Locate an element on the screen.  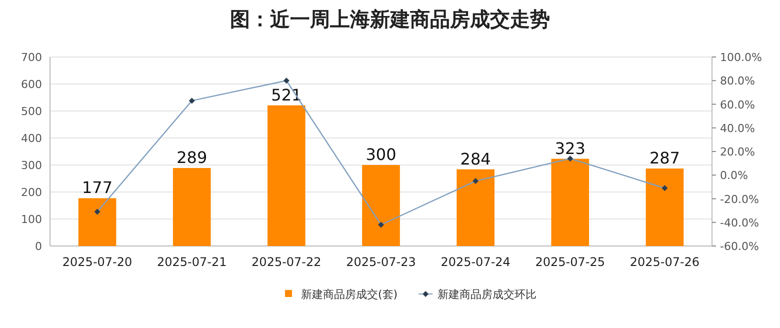
data-label: 521 is located at coordinates (286, 94).